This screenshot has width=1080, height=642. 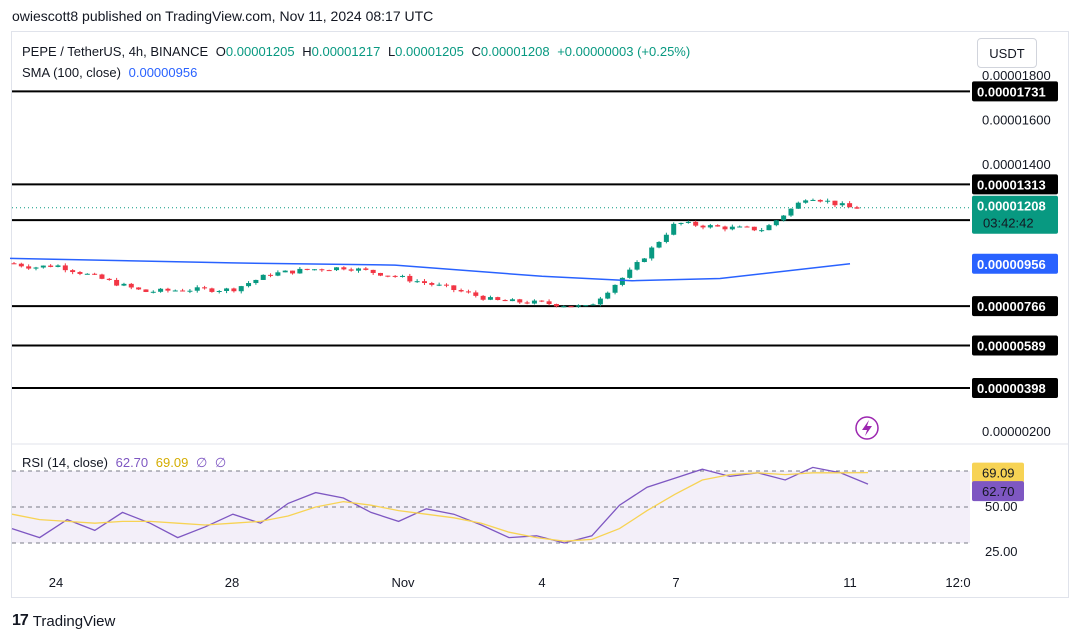 I want to click on level-label-0: 0.00001731, so click(x=1015, y=91).